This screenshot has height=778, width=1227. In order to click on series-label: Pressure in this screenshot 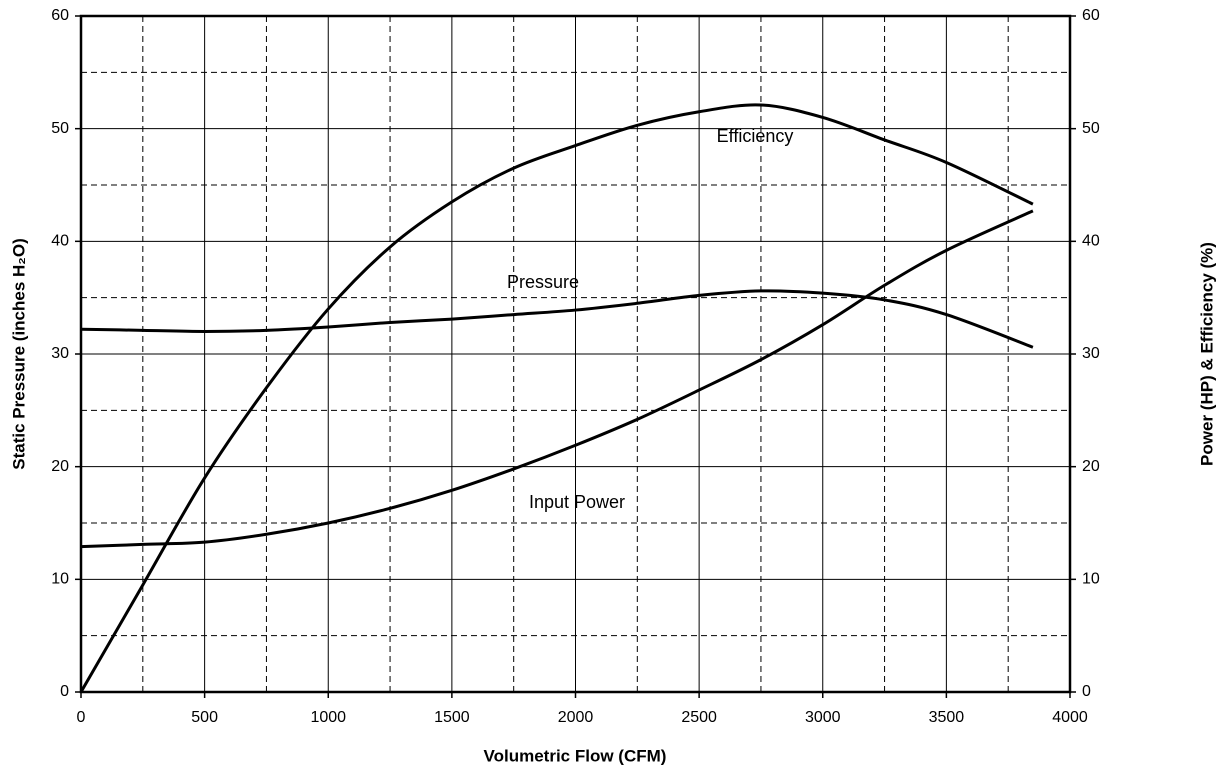, I will do `click(543, 282)`.